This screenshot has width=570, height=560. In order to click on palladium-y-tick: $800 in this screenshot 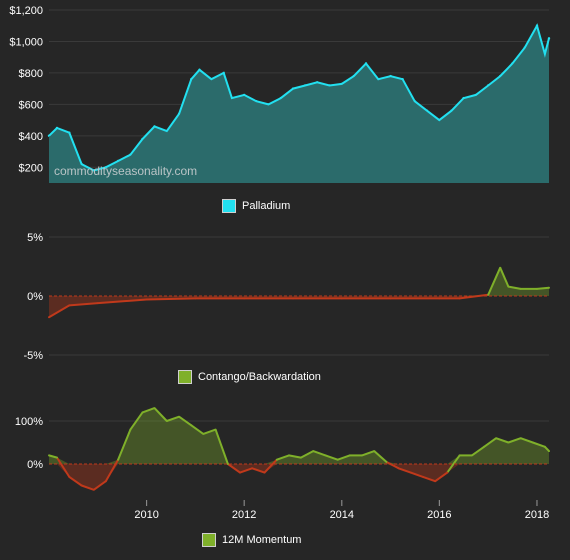, I will do `click(31, 74)`.